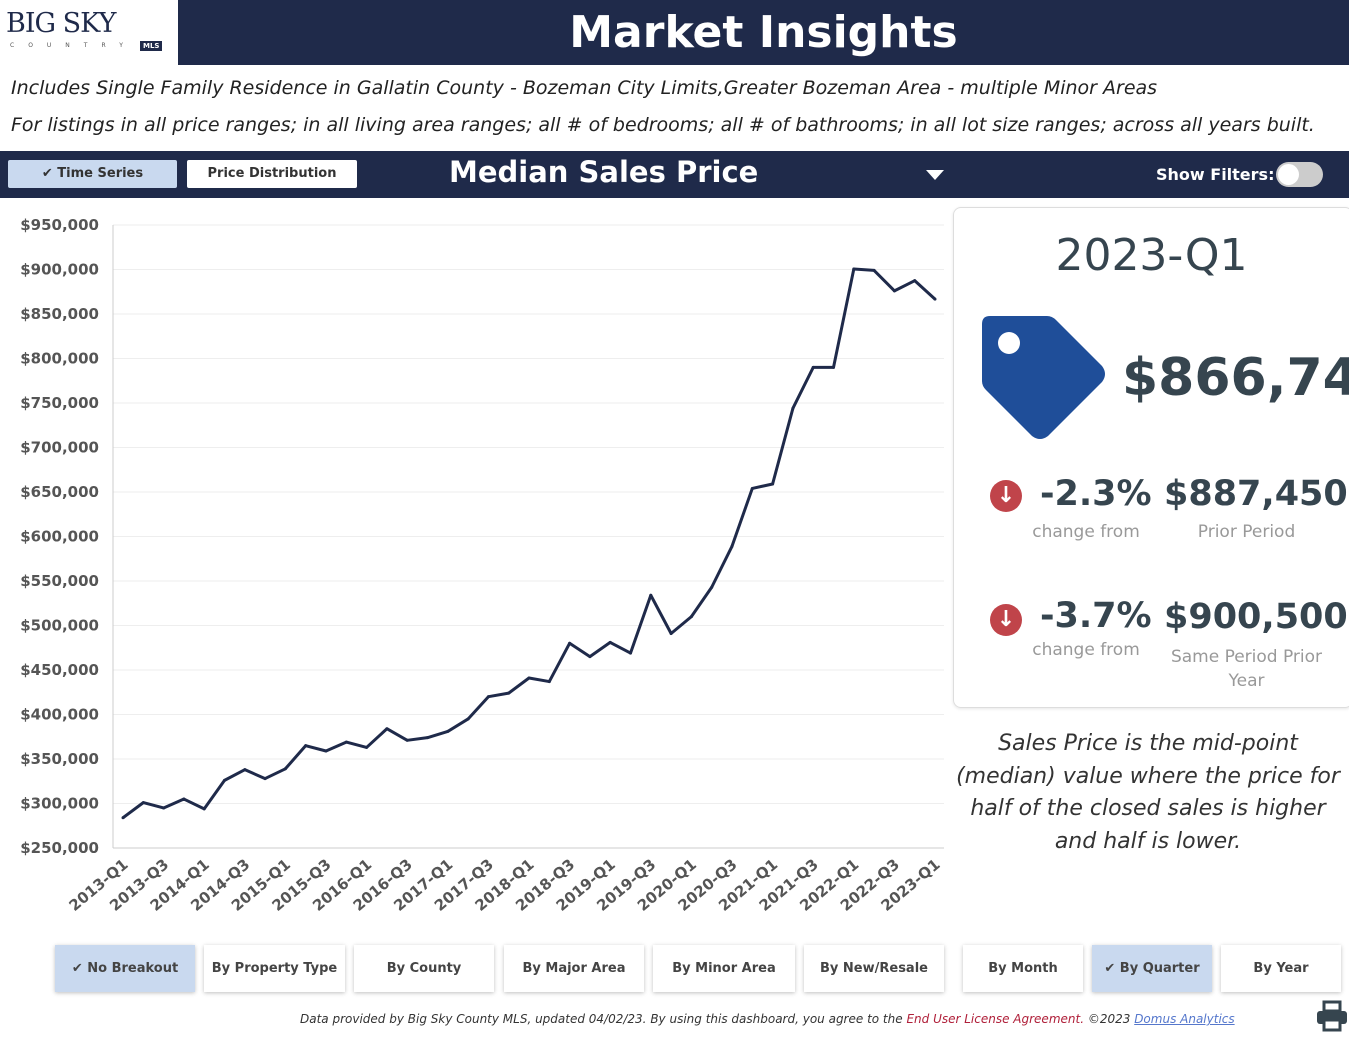 Image resolution: width=1349 pixels, height=1040 pixels. I want to click on breakout-major-area: By Major Area, so click(574, 968).